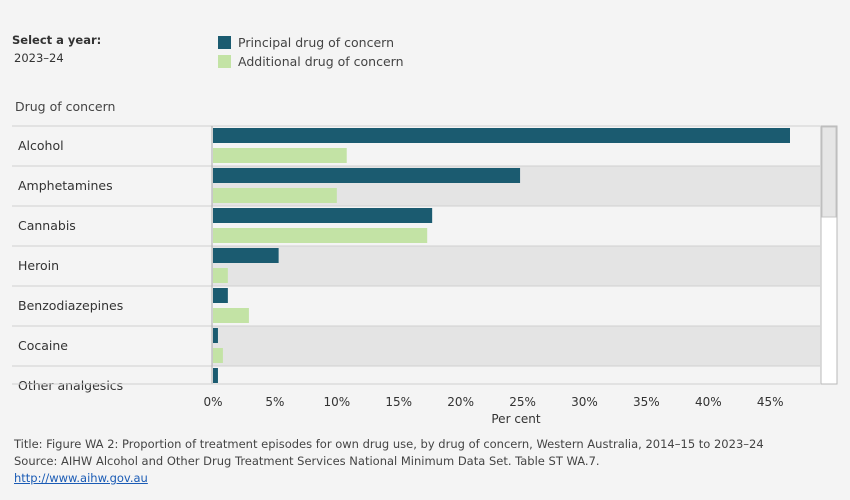 Image resolution: width=850 pixels, height=500 pixels. What do you see at coordinates (770, 402) in the screenshot?
I see `x-tick-label: 45%` at bounding box center [770, 402].